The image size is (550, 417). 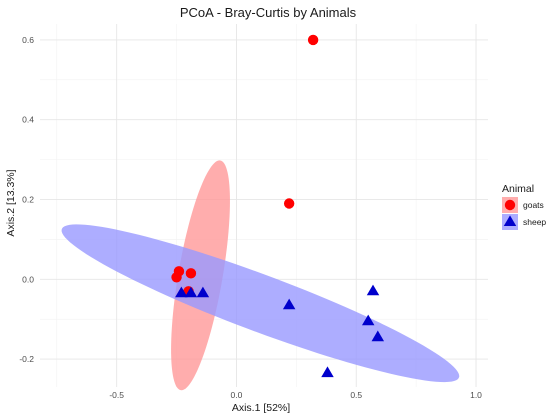 I want to click on legend-marker-goats, so click(x=510, y=205).